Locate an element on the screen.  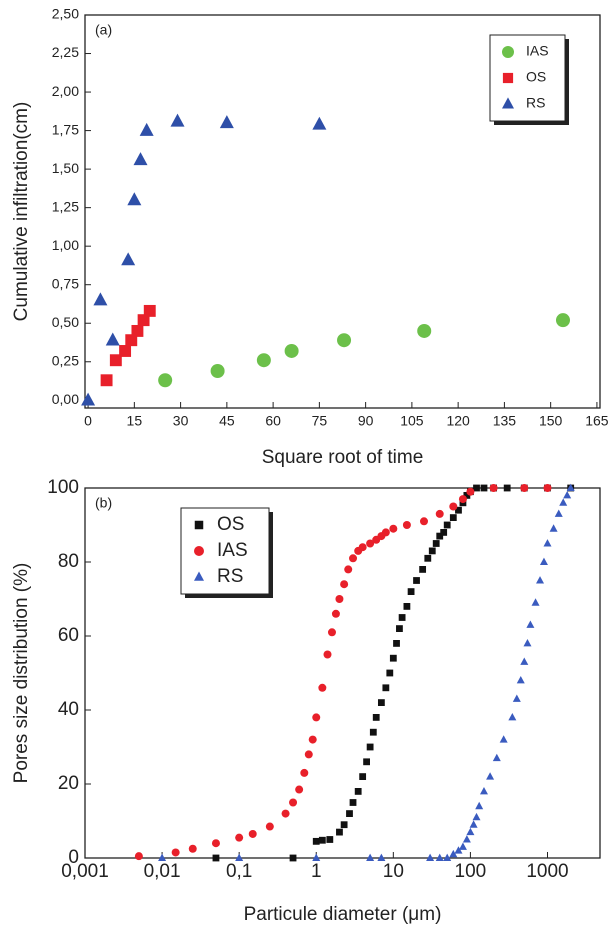
legend-box is located at coordinates (527, 78).